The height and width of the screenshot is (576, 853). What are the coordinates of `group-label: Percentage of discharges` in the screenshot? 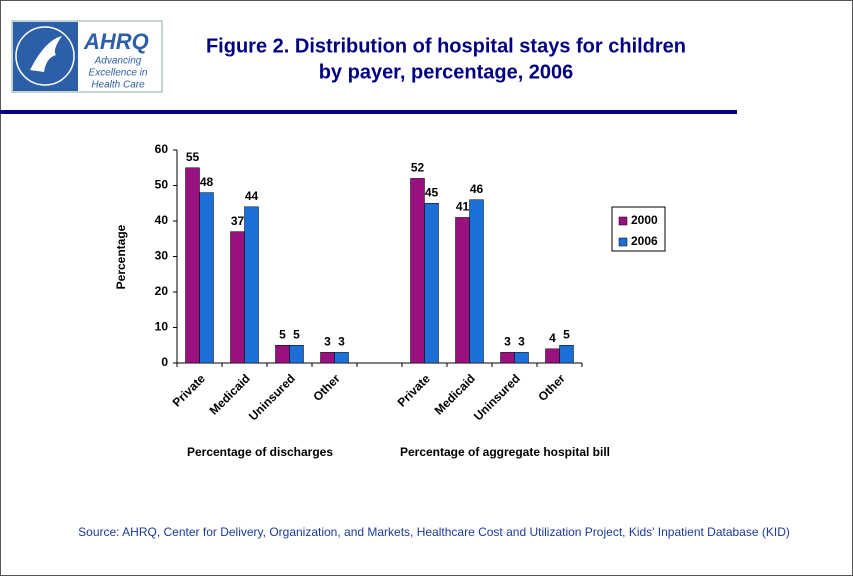 It's located at (260, 452).